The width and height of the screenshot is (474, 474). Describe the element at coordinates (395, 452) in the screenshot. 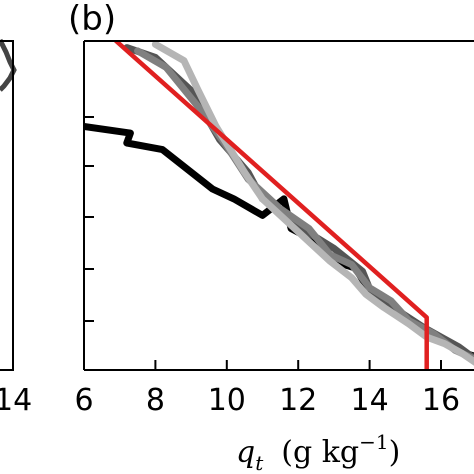

I see `x-axis-label-unit-close: )` at that location.